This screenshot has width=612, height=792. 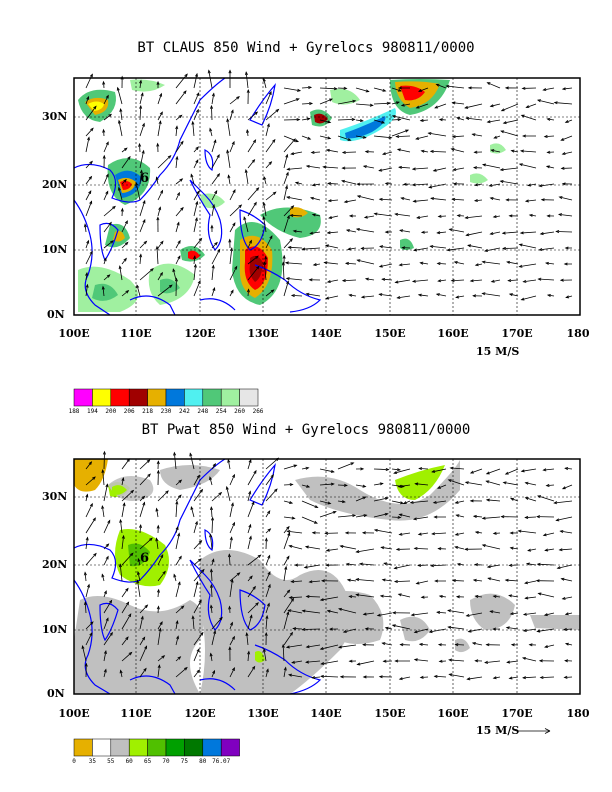 What do you see at coordinates (203, 761) in the screenshot?
I see `legend-label: 80` at bounding box center [203, 761].